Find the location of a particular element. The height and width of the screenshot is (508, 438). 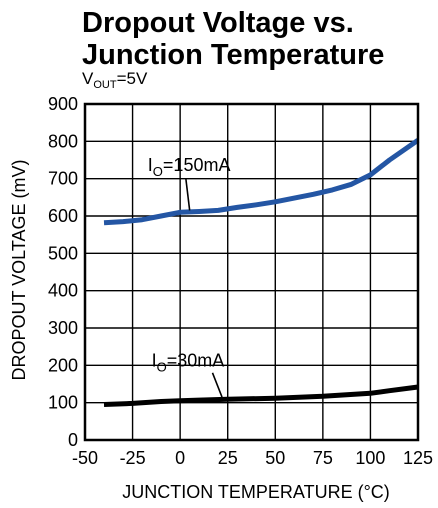

y-tick-label: 500 is located at coordinates (63, 253).